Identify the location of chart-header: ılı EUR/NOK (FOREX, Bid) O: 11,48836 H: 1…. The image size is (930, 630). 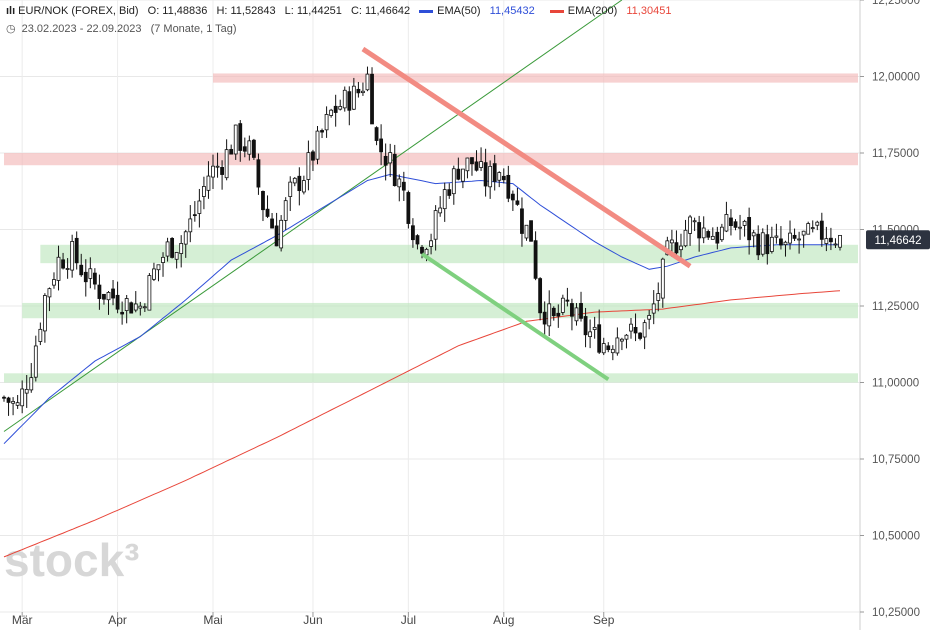
(344, 11).